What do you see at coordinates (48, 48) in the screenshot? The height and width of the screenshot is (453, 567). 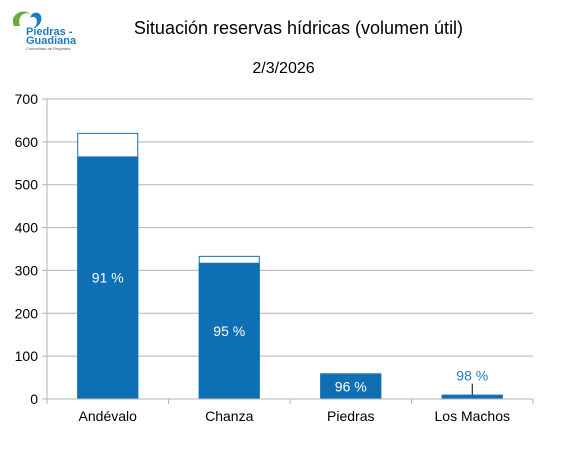 I see `logo-line3: Comunidad de Regantes` at bounding box center [48, 48].